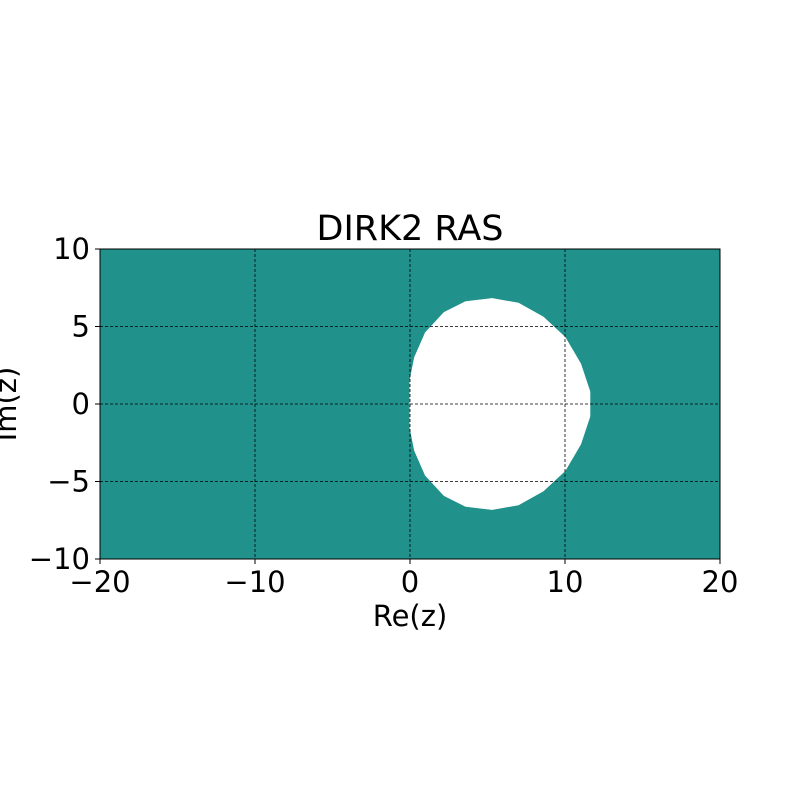 The image size is (800, 800). I want to click on x-tick-label: 20, so click(720, 582).